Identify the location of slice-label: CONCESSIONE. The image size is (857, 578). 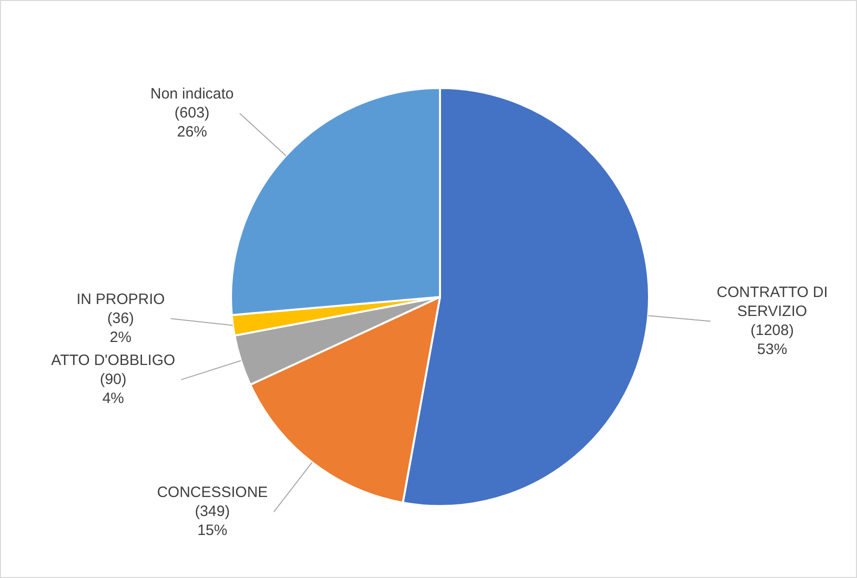
(212, 493).